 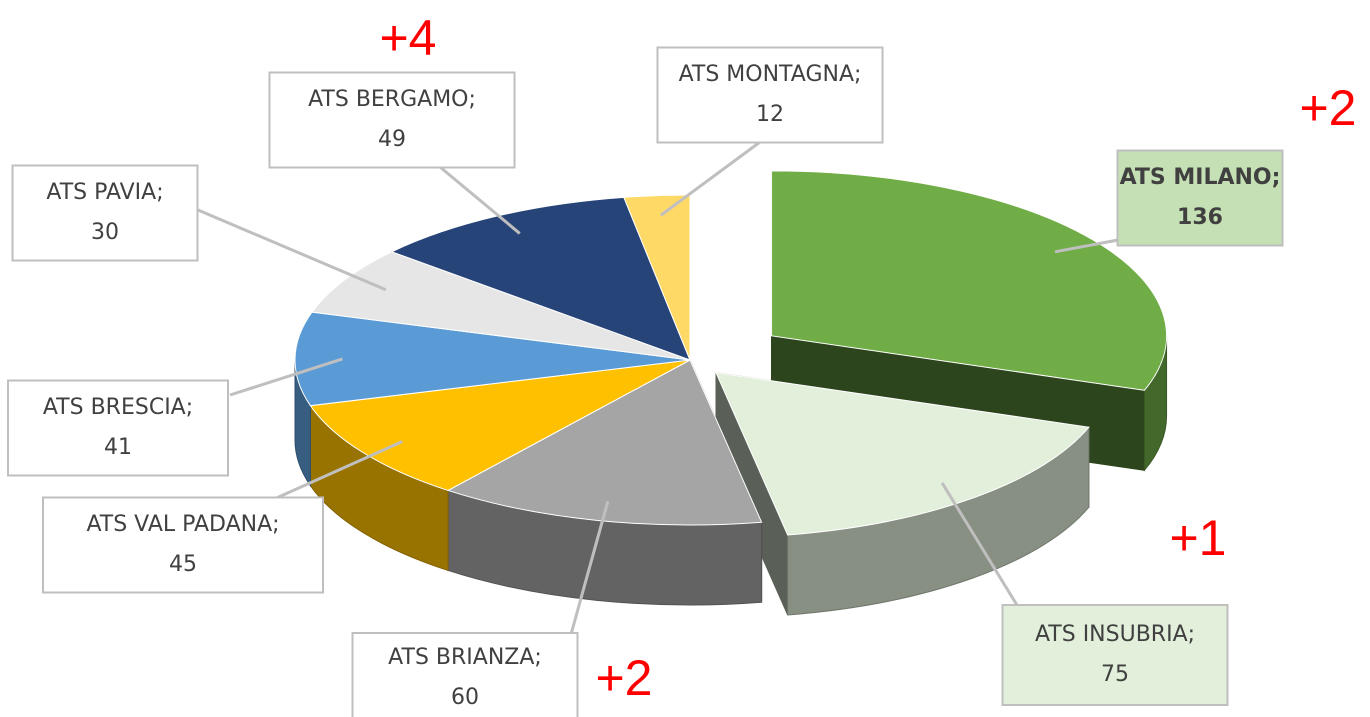 I want to click on label-category: ATS BERGAMO;, so click(x=392, y=99).